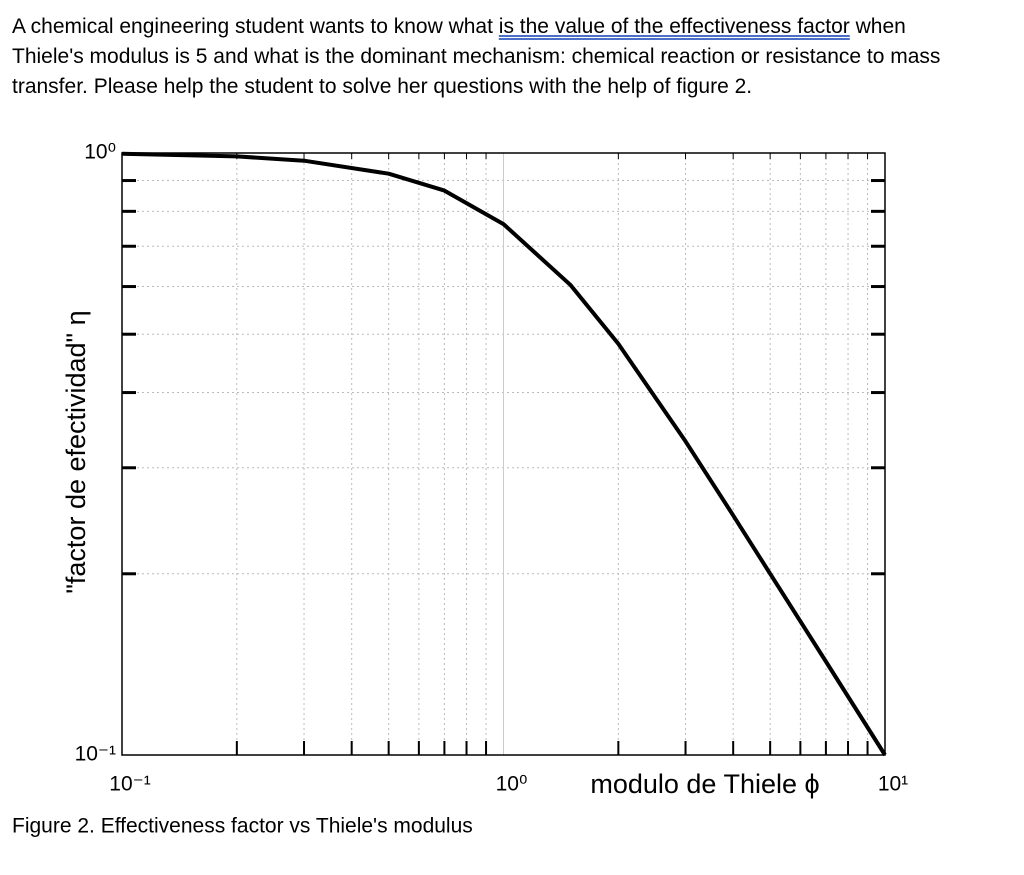 The height and width of the screenshot is (875, 1024). I want to click on x-tick-label: 10⁰, so click(512, 784).